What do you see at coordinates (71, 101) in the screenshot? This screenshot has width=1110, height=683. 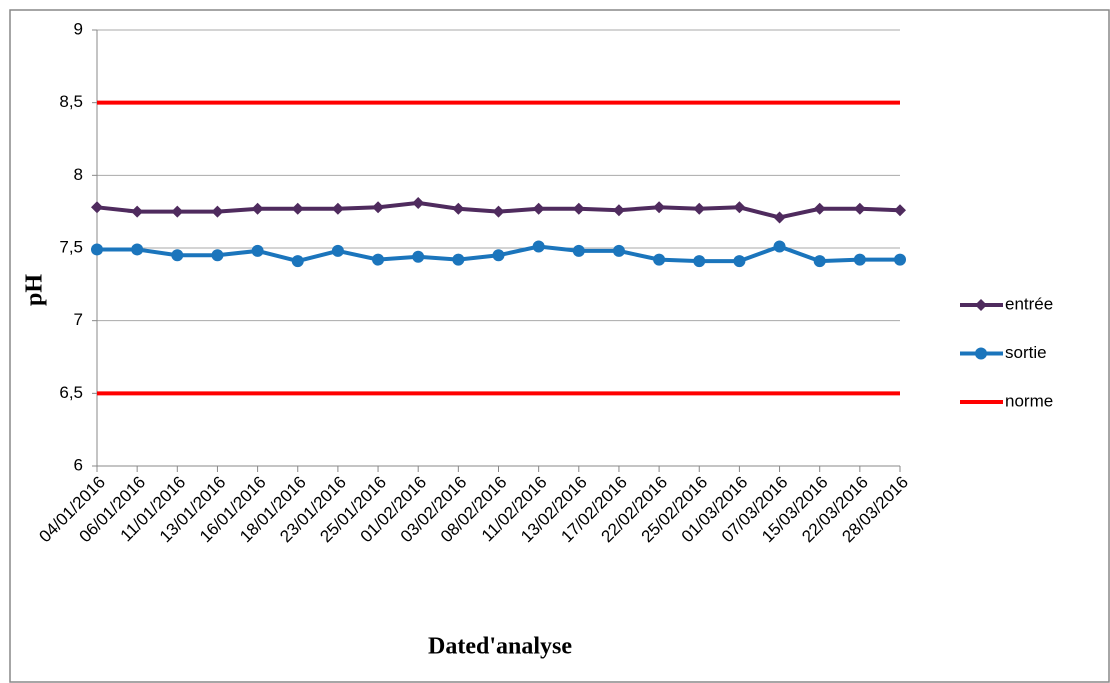 I see `y-tick-label: 8,5` at bounding box center [71, 101].